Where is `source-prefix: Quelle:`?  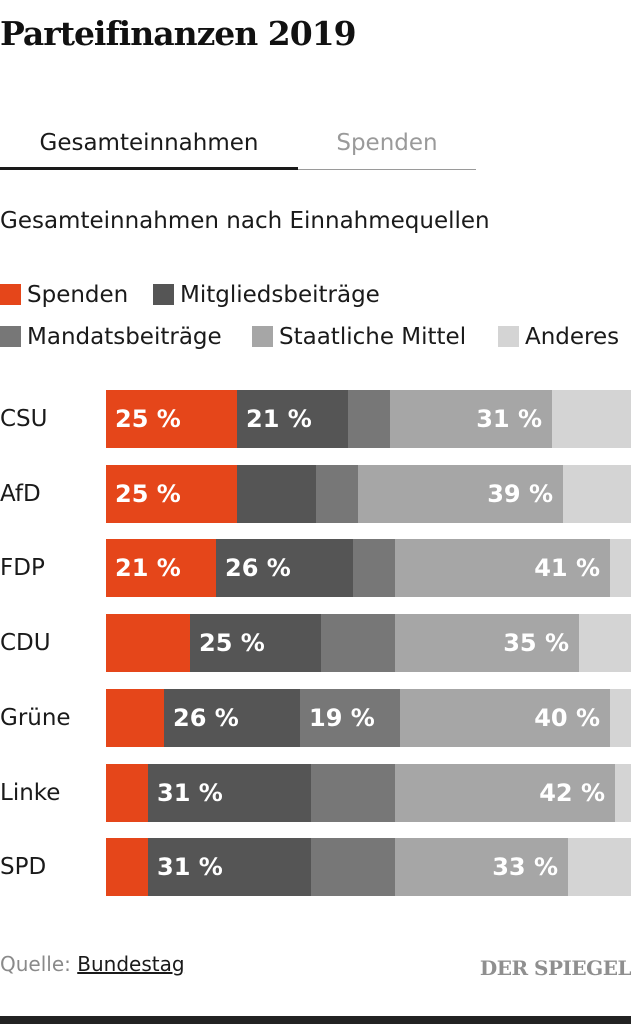 source-prefix: Quelle: is located at coordinates (35, 964).